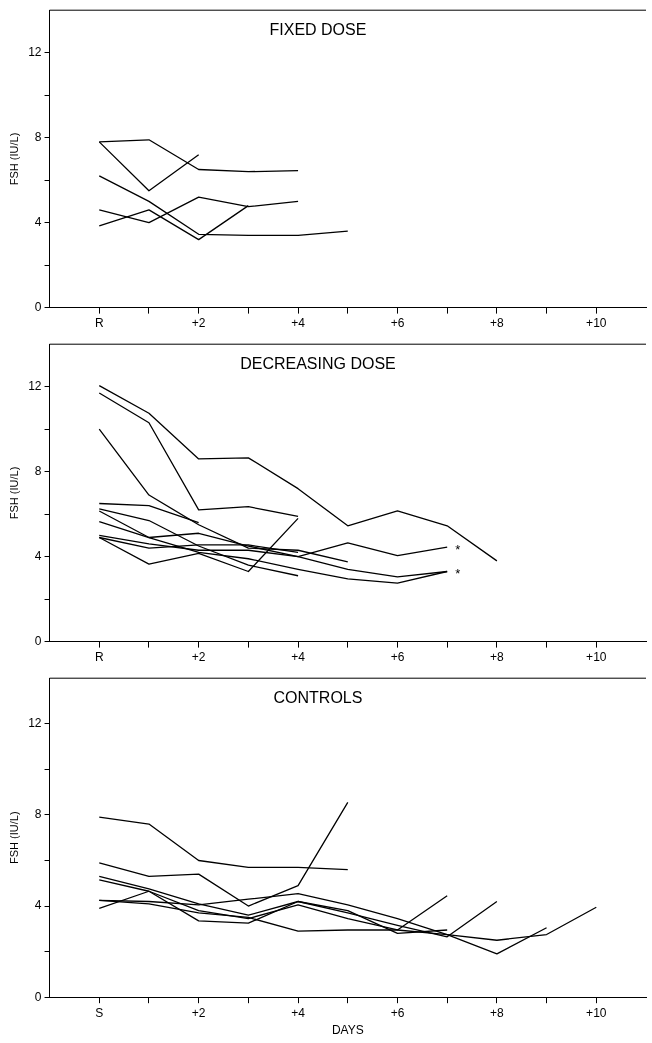 The image size is (652, 1043). What do you see at coordinates (318, 697) in the screenshot?
I see `text: CONTROLS` at bounding box center [318, 697].